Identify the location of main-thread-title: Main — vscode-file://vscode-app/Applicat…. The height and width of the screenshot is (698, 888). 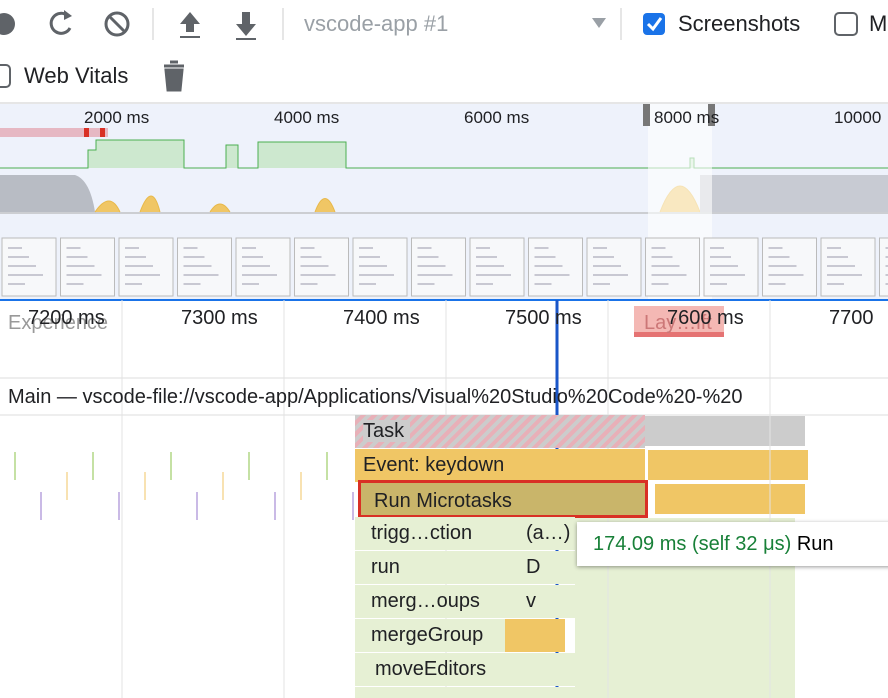
(375, 397).